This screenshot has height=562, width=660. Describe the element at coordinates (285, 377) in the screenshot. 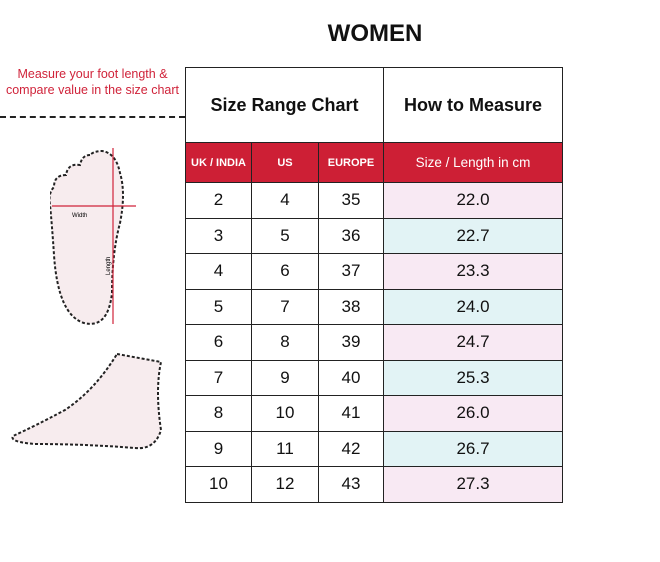

I see `us-size-cell: 9` at that location.